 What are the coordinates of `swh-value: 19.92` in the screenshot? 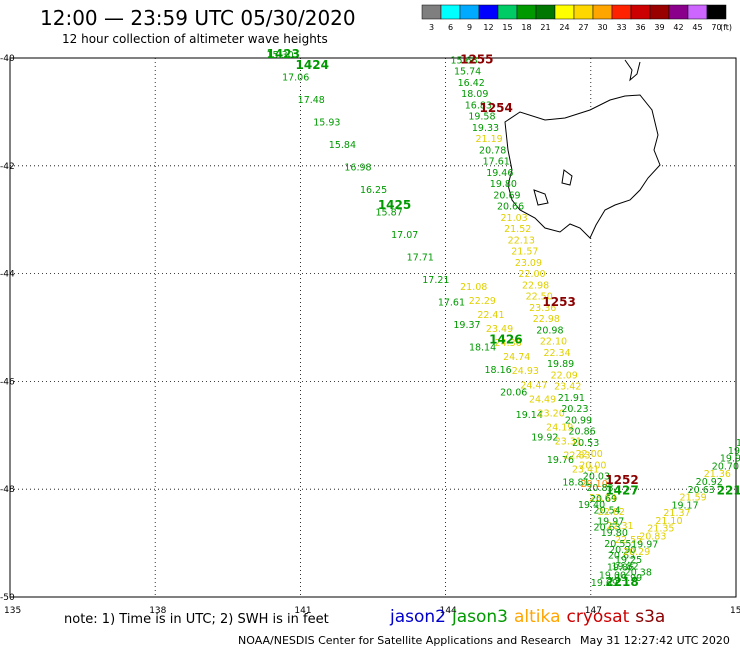 It's located at (544, 437).